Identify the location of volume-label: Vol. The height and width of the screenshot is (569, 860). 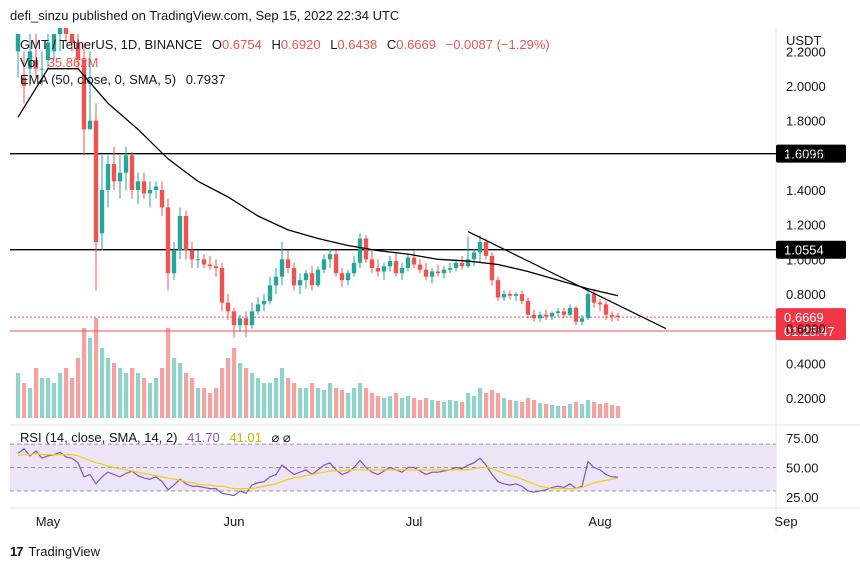
(29, 62).